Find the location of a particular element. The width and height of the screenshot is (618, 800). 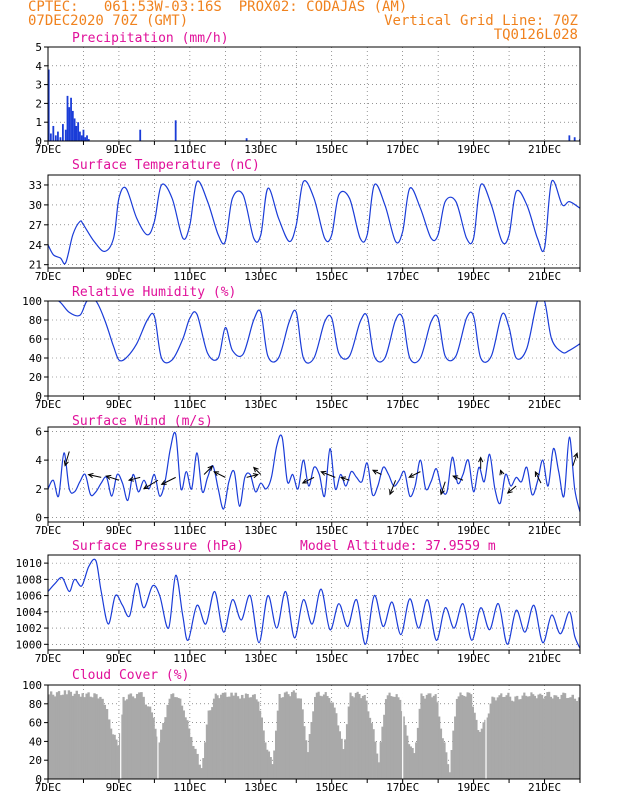

temperature-x-tick-label: 15DEC is located at coordinates (331, 276).